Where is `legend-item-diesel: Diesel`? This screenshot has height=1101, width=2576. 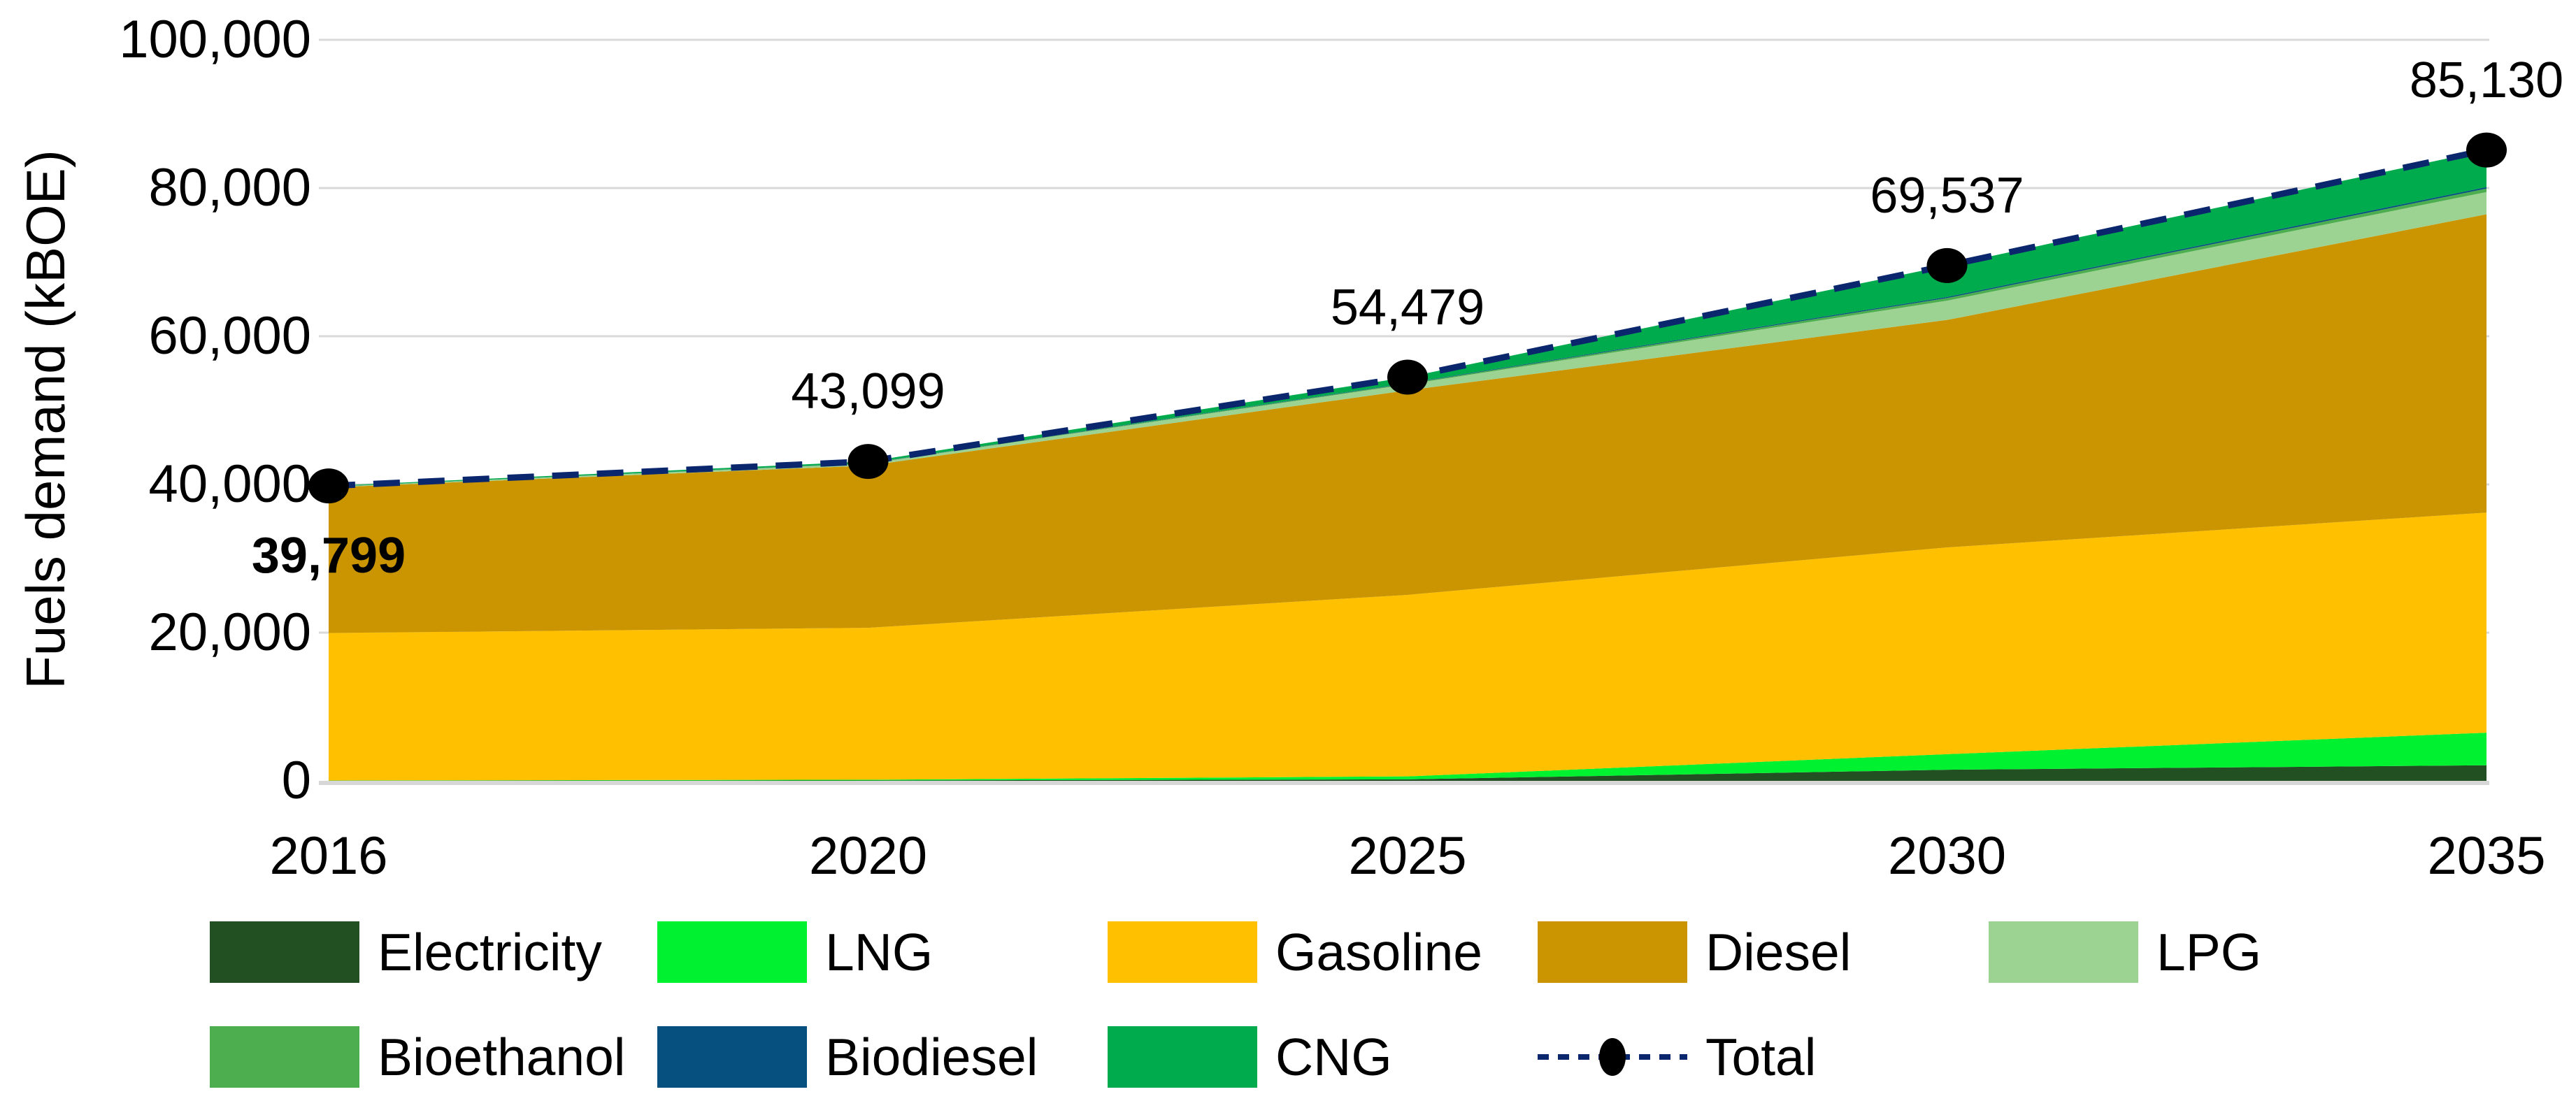
legend-item-diesel: Diesel is located at coordinates (1694, 952).